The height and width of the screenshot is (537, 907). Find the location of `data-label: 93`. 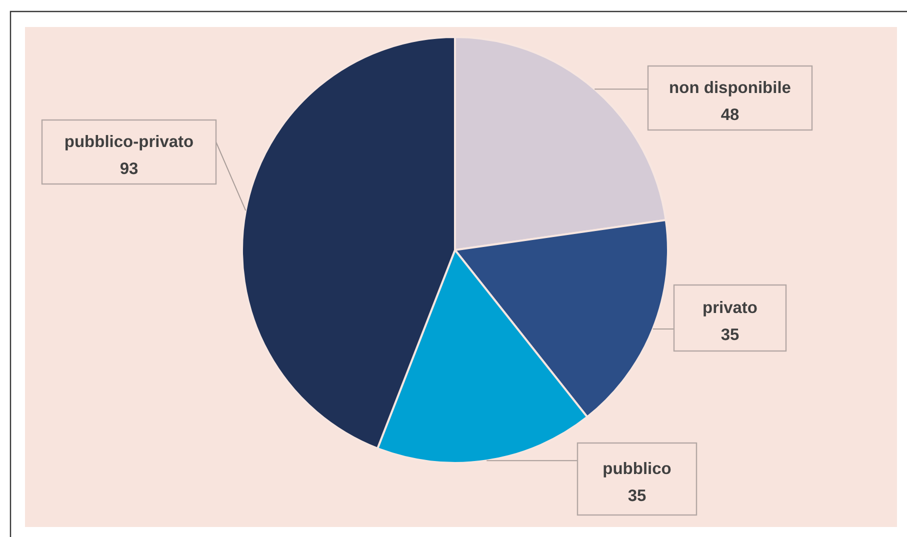

data-label: 93 is located at coordinates (129, 169).